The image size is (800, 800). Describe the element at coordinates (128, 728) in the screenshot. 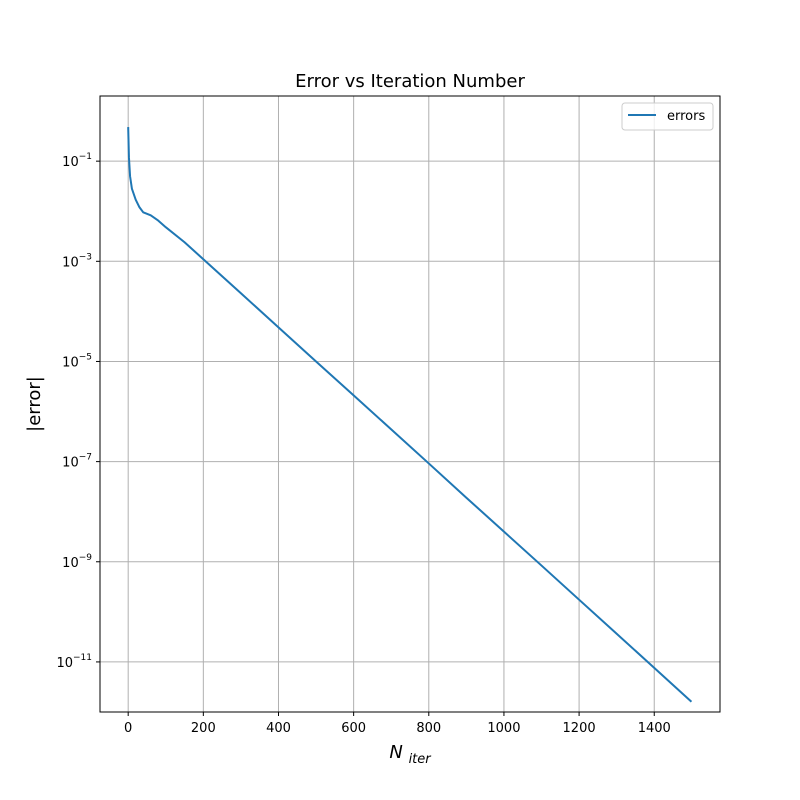

I see `x-tick-label: 0` at that location.